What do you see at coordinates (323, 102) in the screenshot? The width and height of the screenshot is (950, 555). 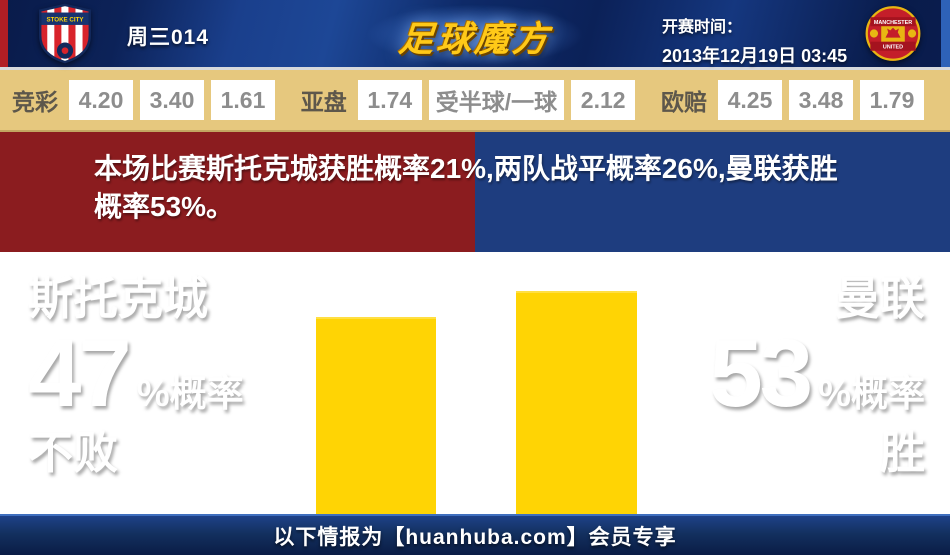 I see `asian-handicap-label: 亚盘` at bounding box center [323, 102].